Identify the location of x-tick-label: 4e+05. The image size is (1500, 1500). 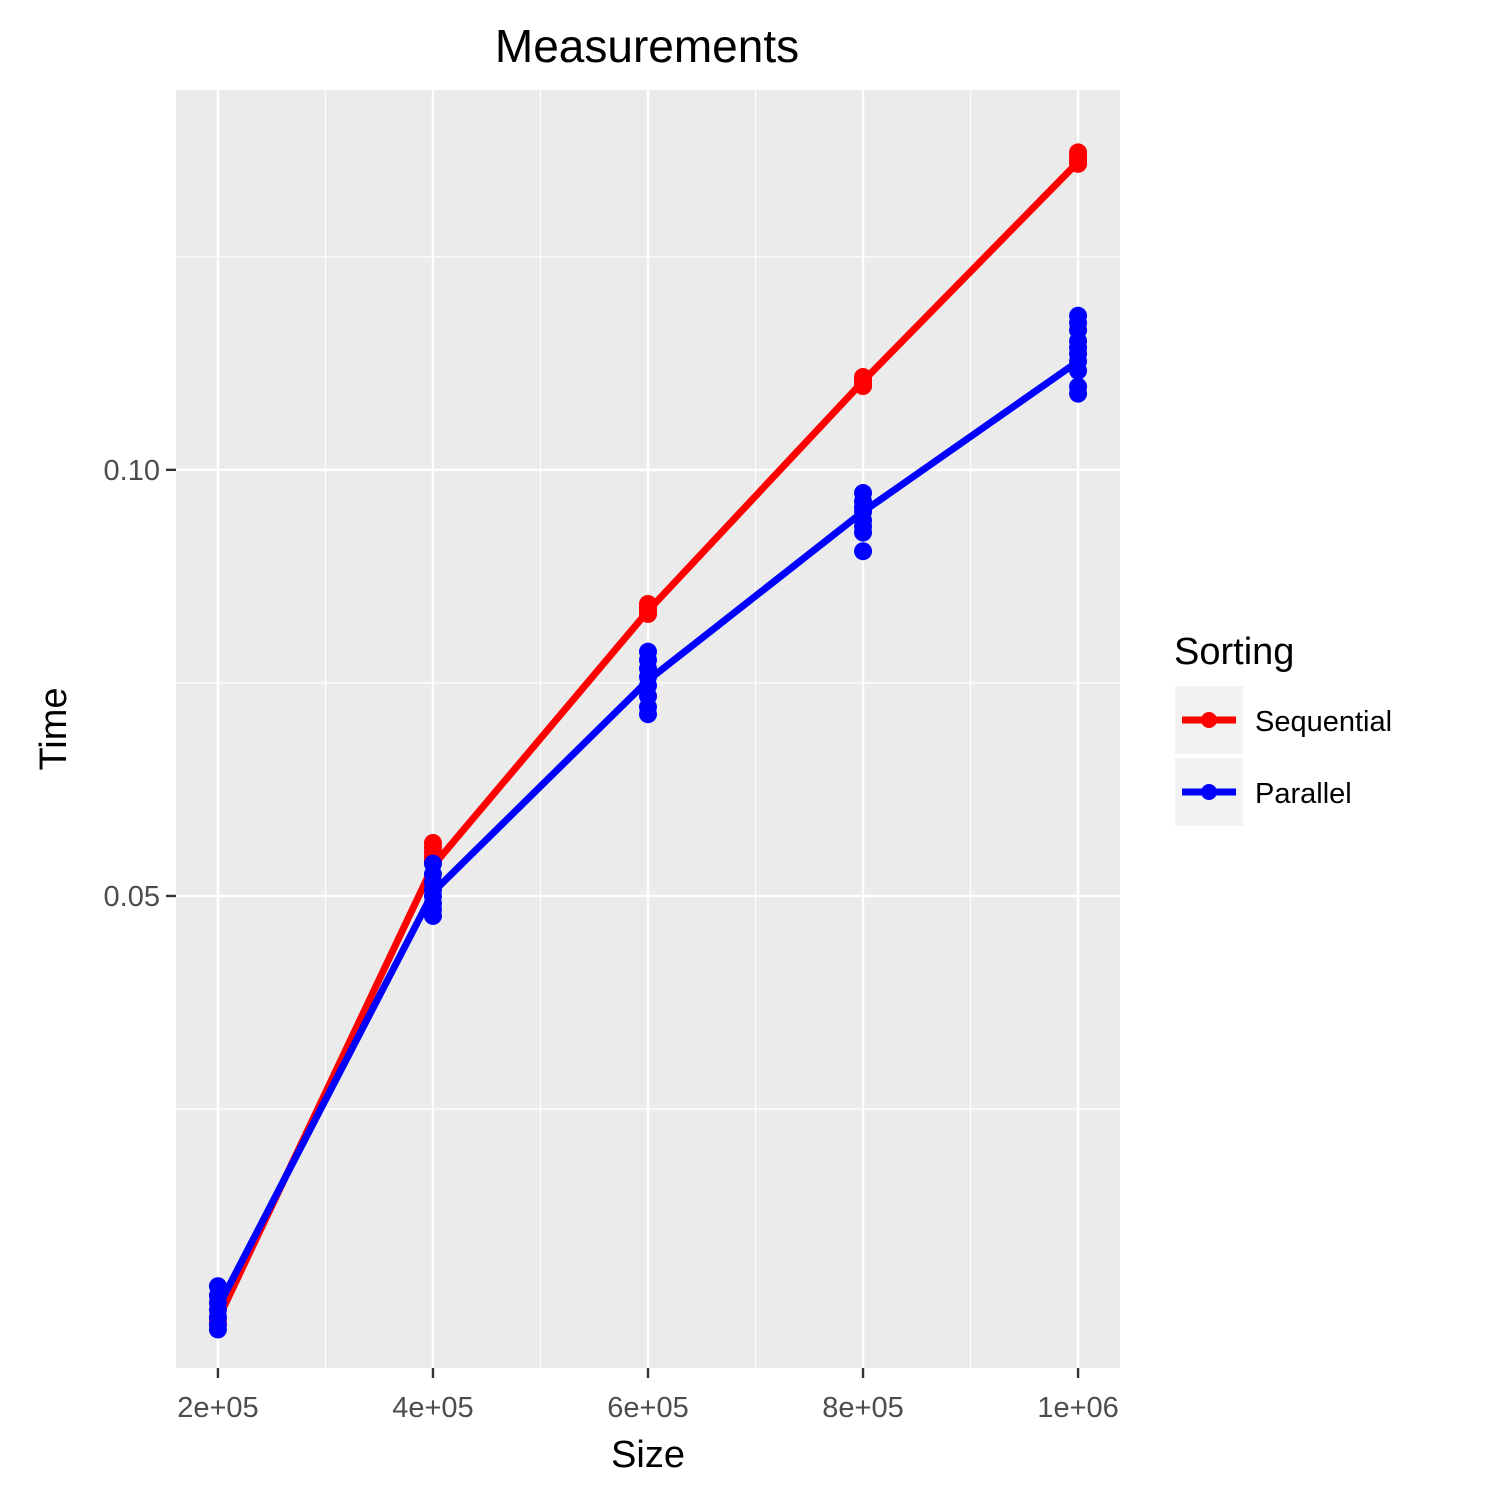
(432, 1408).